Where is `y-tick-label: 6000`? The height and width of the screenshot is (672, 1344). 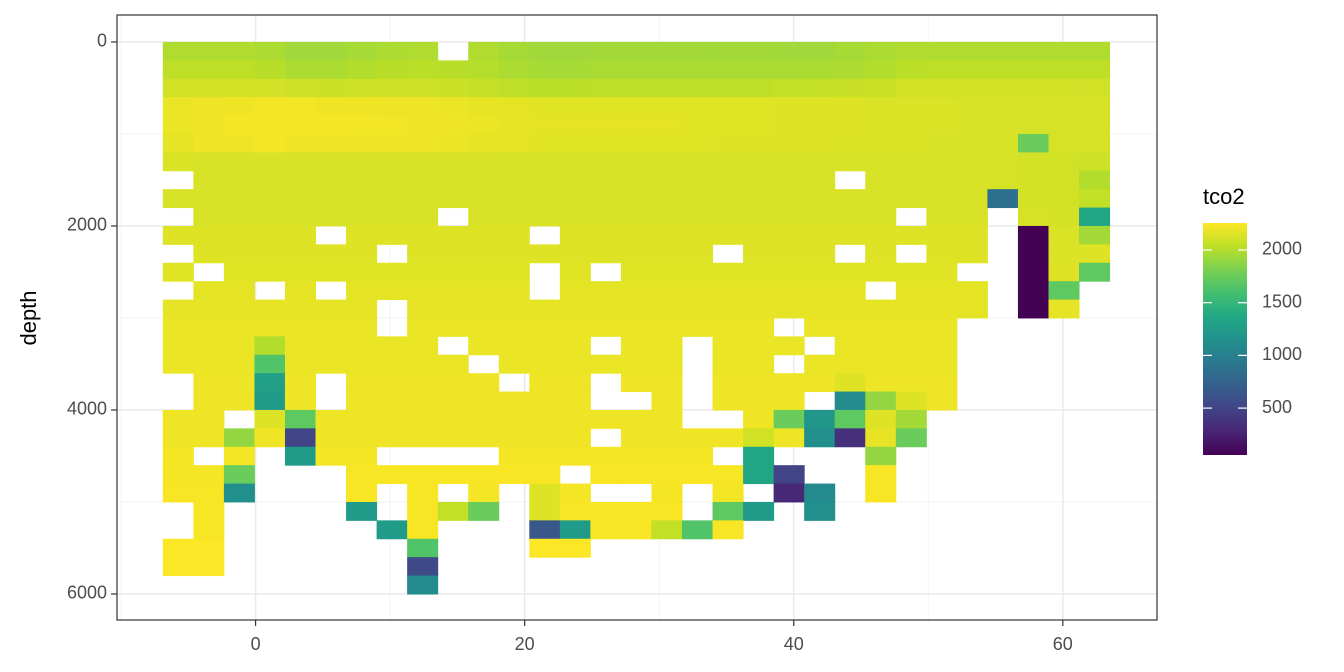
y-tick-label: 6000 is located at coordinates (87, 593).